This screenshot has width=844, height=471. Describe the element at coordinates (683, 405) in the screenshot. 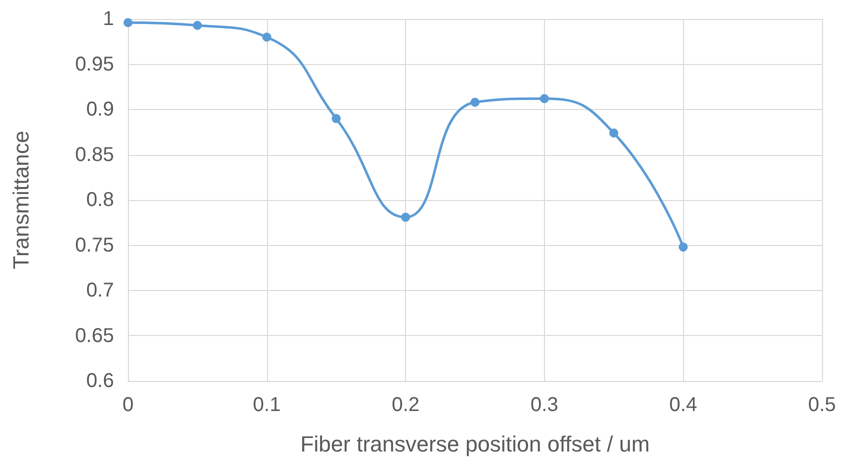

I see `x-tick-label: 0.4` at that location.